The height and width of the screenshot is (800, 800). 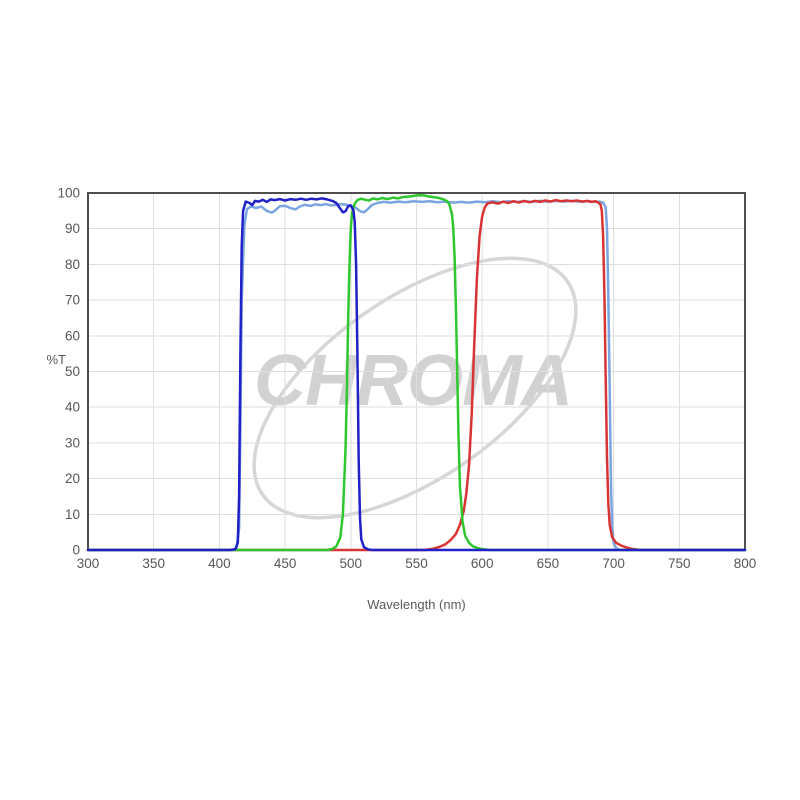 I want to click on y-tick-label: 60, so click(x=72, y=335).